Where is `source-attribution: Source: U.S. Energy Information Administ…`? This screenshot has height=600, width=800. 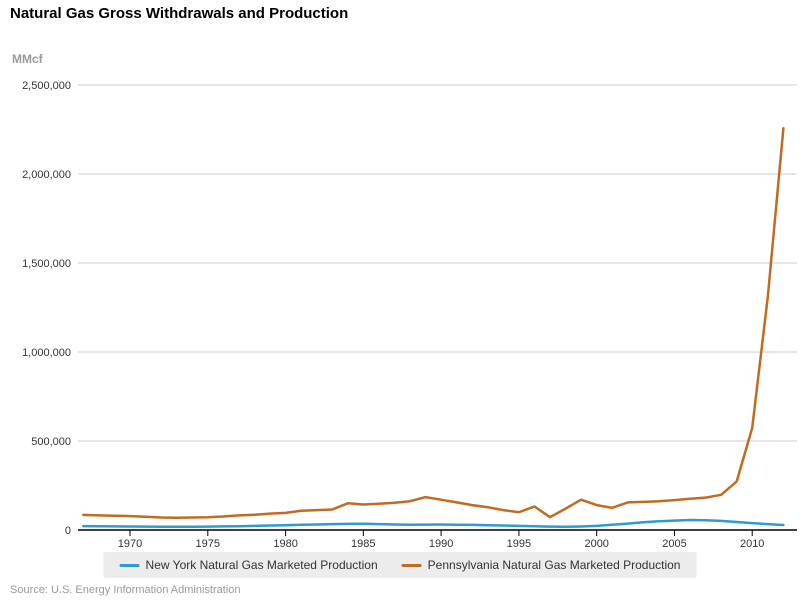
source-attribution: Source: U.S. Energy Information Administ… is located at coordinates (125, 590).